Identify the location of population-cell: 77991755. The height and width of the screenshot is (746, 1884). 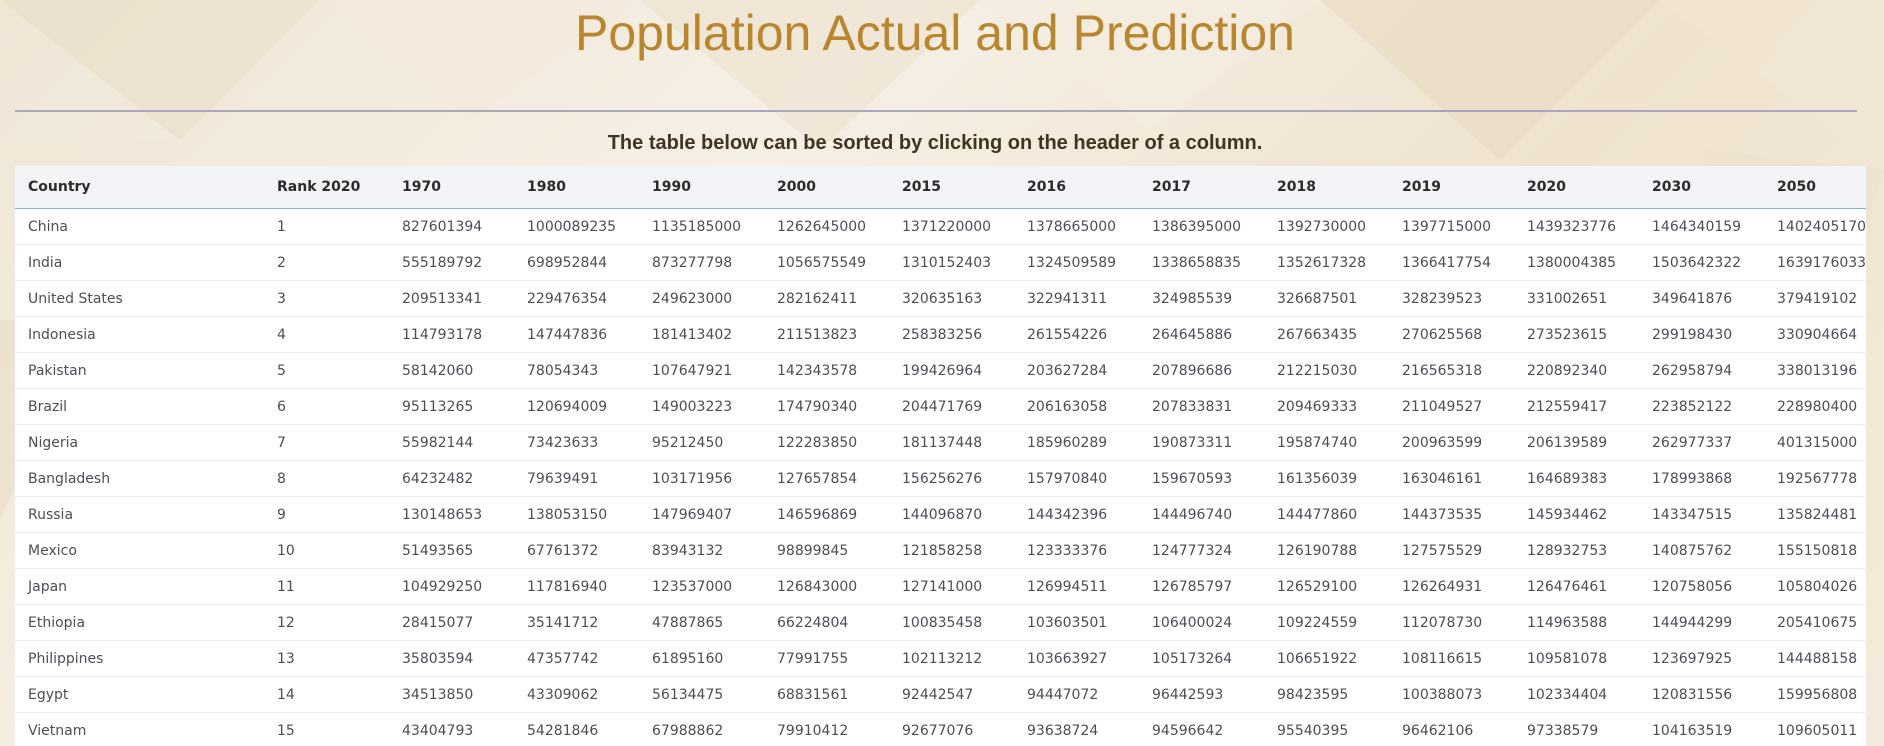
(826, 658).